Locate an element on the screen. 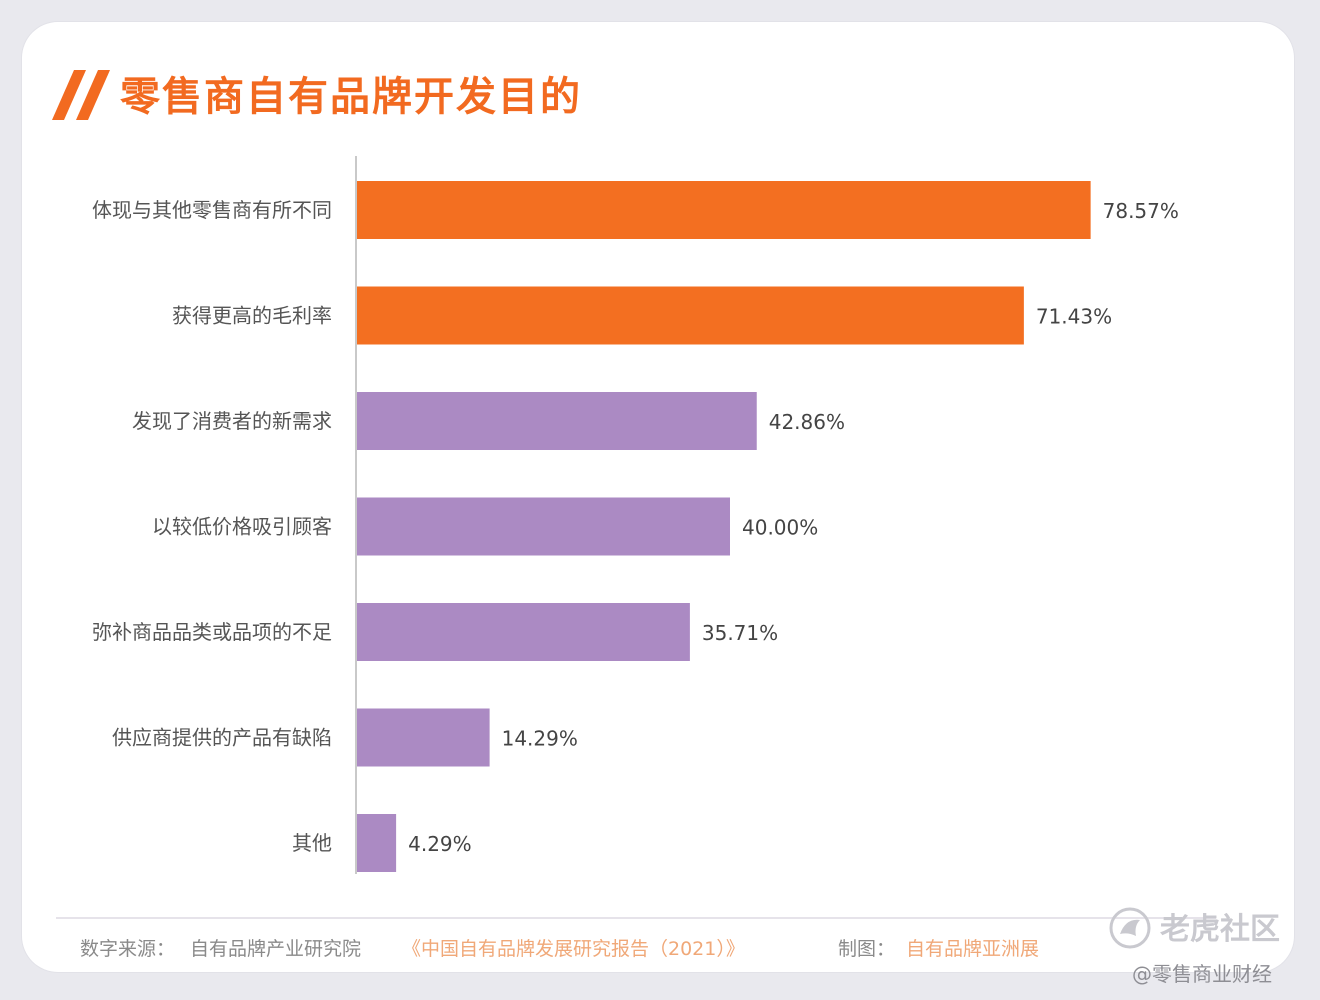 The width and height of the screenshot is (1320, 1000). category-label-4: 以较低价格吸引顾客 is located at coordinates (242, 527).